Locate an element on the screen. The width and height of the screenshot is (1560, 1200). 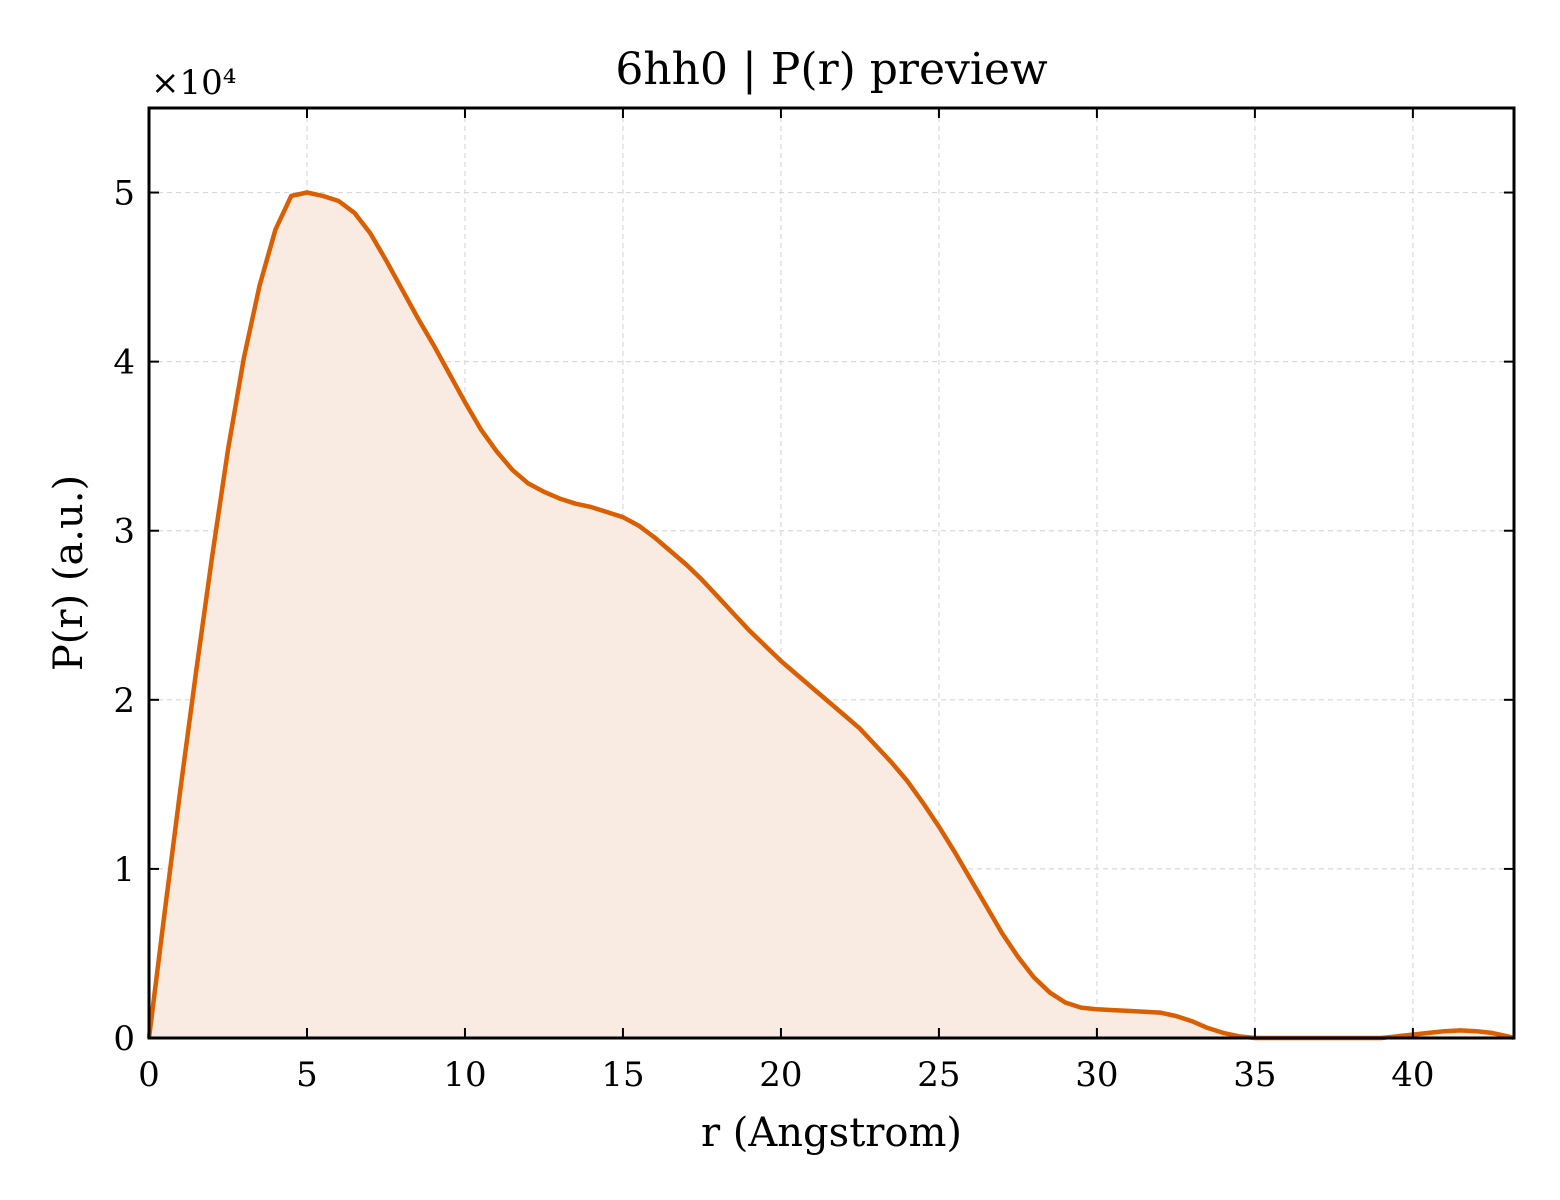
x-tick-label: 10 is located at coordinates (464, 1075).